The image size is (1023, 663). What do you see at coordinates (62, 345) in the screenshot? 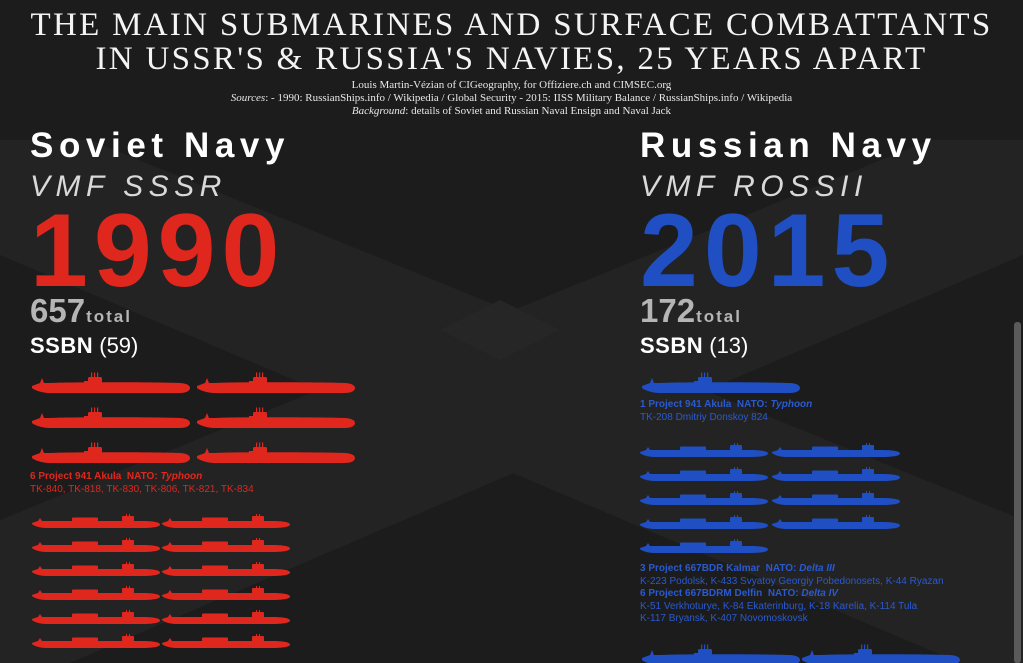
I see `soviet-category-name: SSBN` at bounding box center [62, 345].